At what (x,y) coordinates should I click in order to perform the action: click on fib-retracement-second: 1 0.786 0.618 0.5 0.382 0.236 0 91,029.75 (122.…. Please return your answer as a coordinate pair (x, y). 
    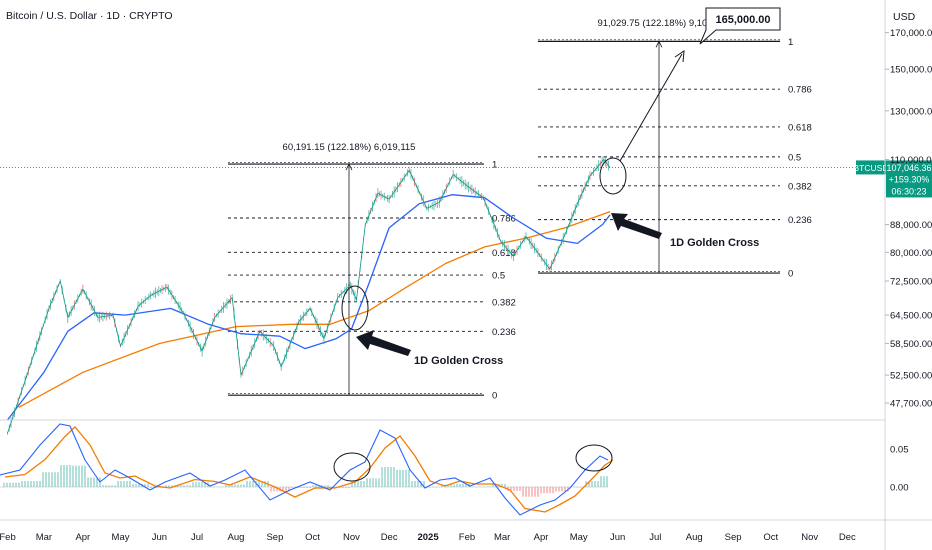
    Looking at the image, I should click on (675, 149).